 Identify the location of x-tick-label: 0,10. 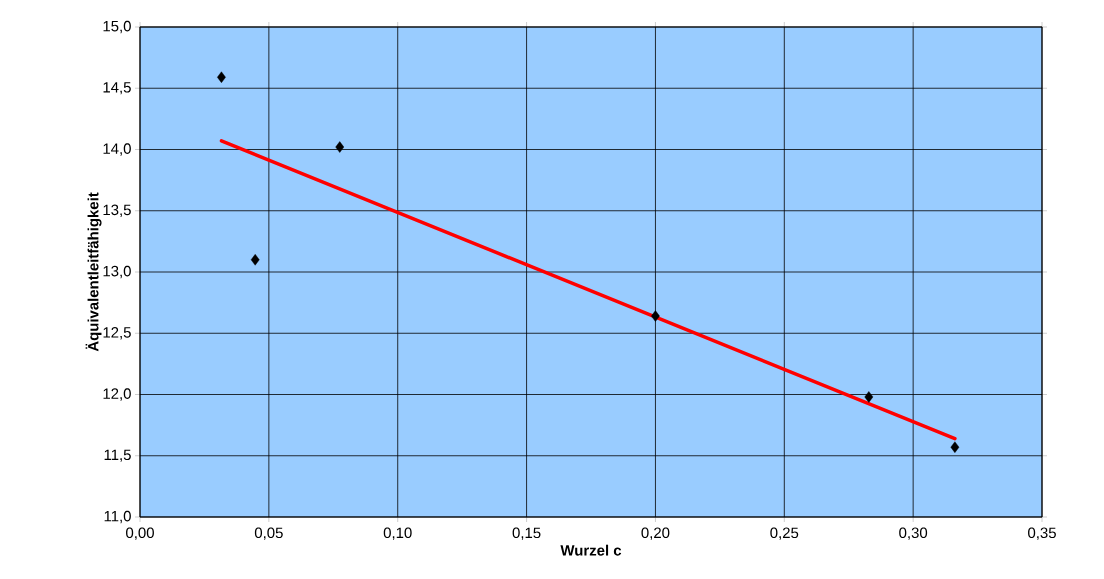
(397, 533).